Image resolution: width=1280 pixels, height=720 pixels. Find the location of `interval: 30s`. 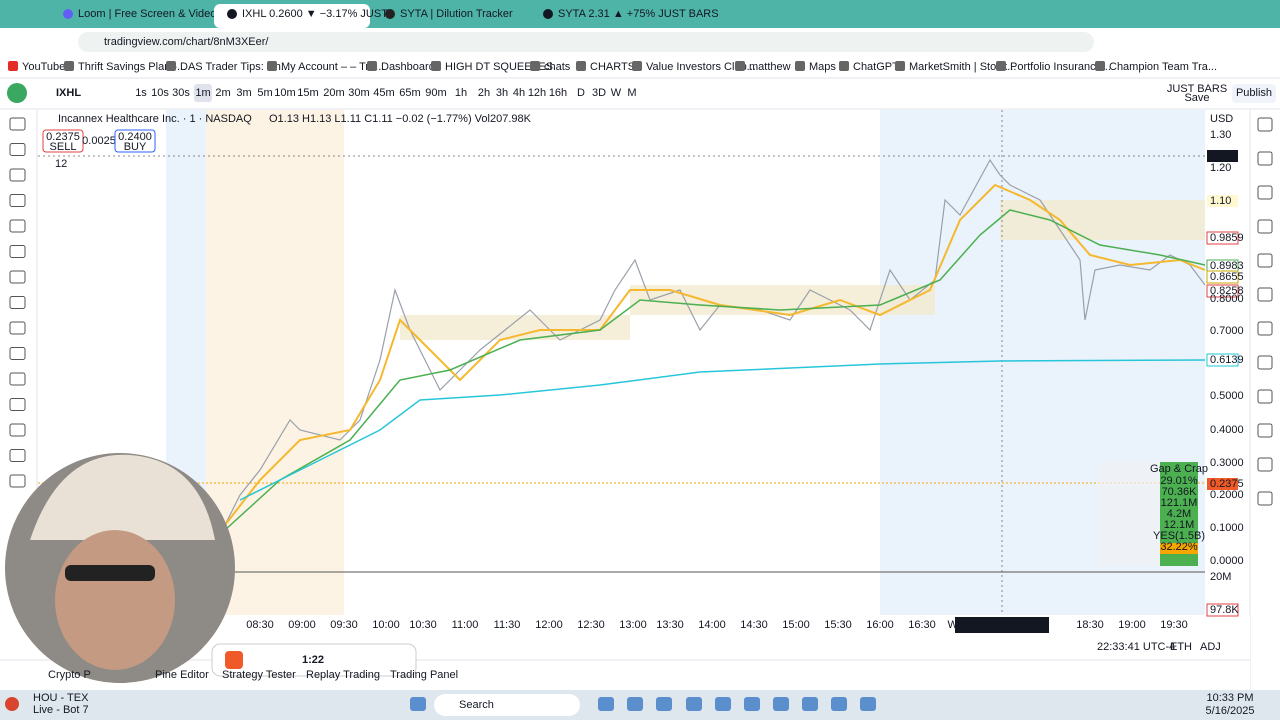

interval: 30s is located at coordinates (181, 93).